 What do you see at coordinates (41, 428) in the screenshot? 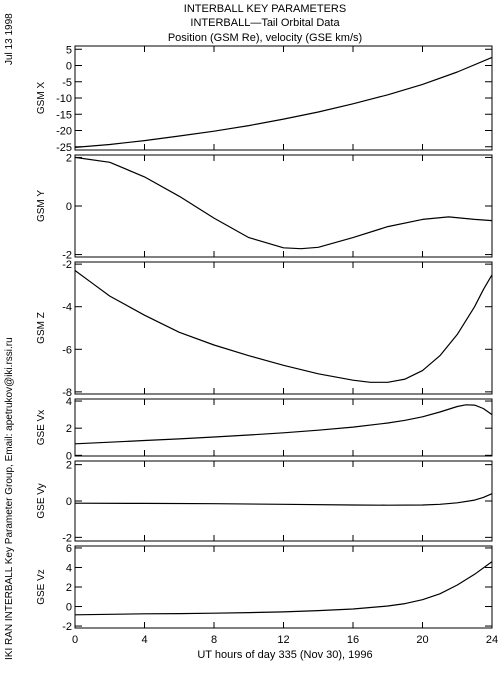
I see `y-axis-label: GSE Vx` at bounding box center [41, 428].